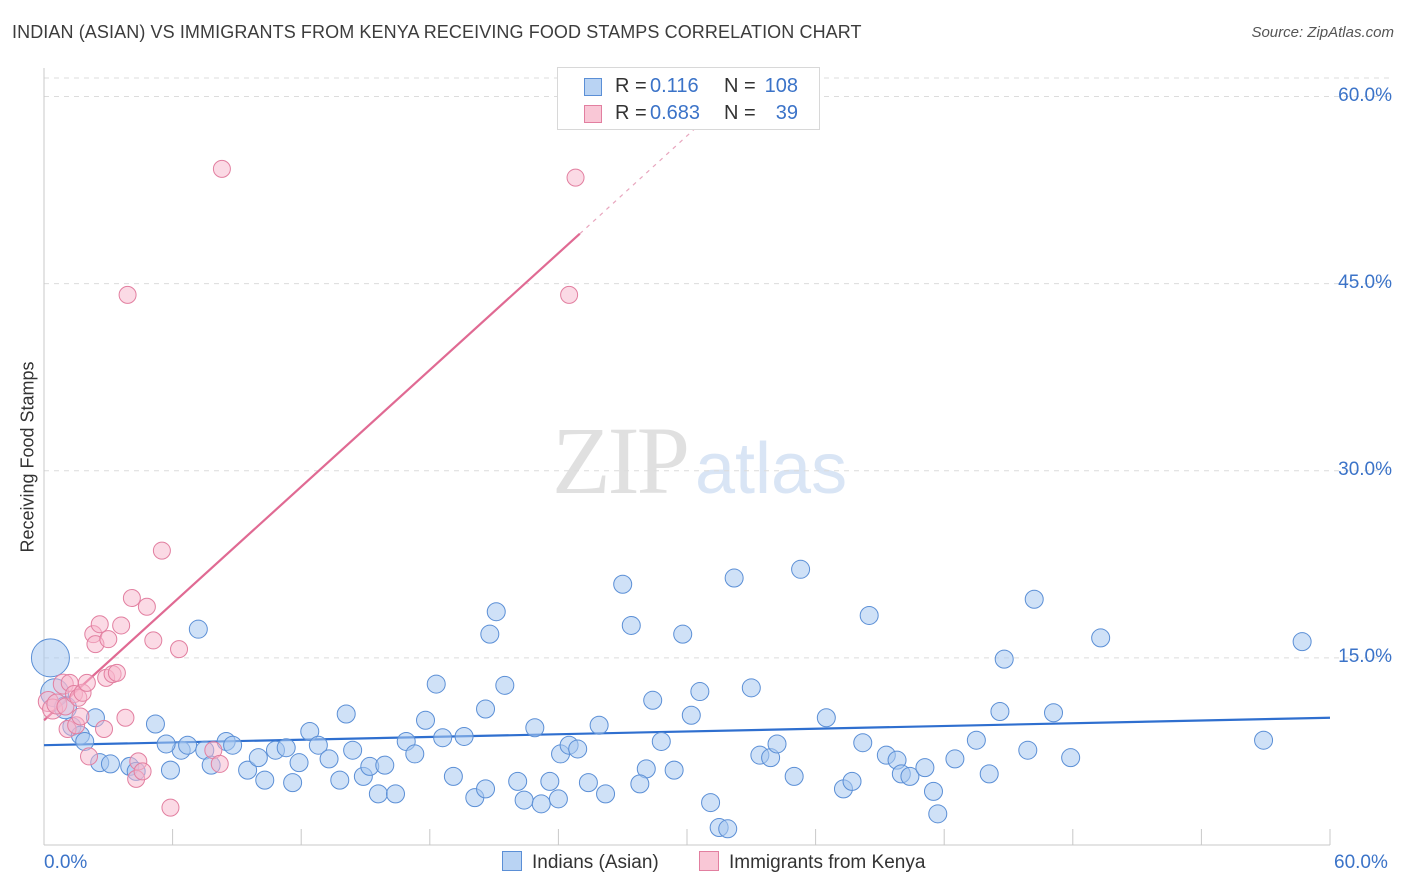 This screenshot has width=1406, height=892. Describe the element at coordinates (1365, 95) in the screenshot. I see `y-tick-label-60: 60.0%` at that location.